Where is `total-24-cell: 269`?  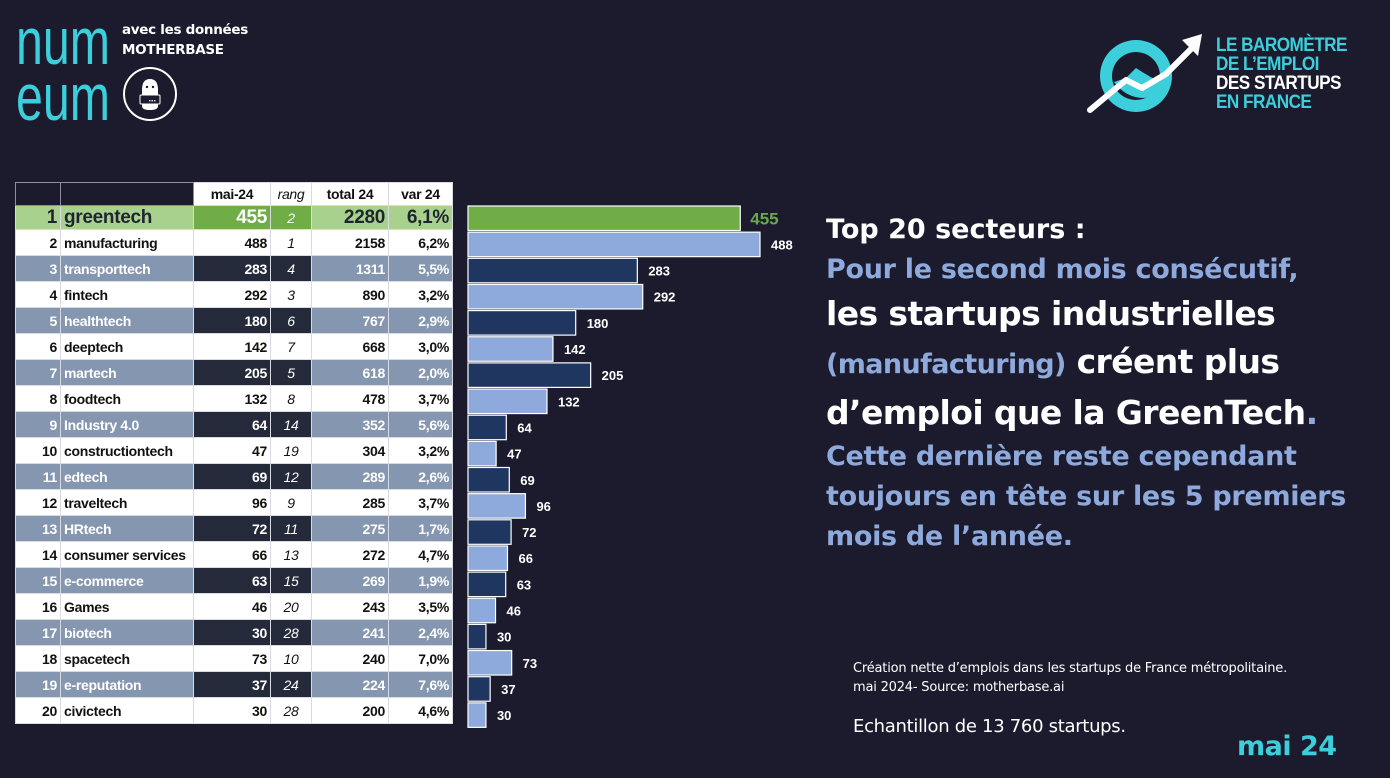 total-24-cell: 269 is located at coordinates (350, 580).